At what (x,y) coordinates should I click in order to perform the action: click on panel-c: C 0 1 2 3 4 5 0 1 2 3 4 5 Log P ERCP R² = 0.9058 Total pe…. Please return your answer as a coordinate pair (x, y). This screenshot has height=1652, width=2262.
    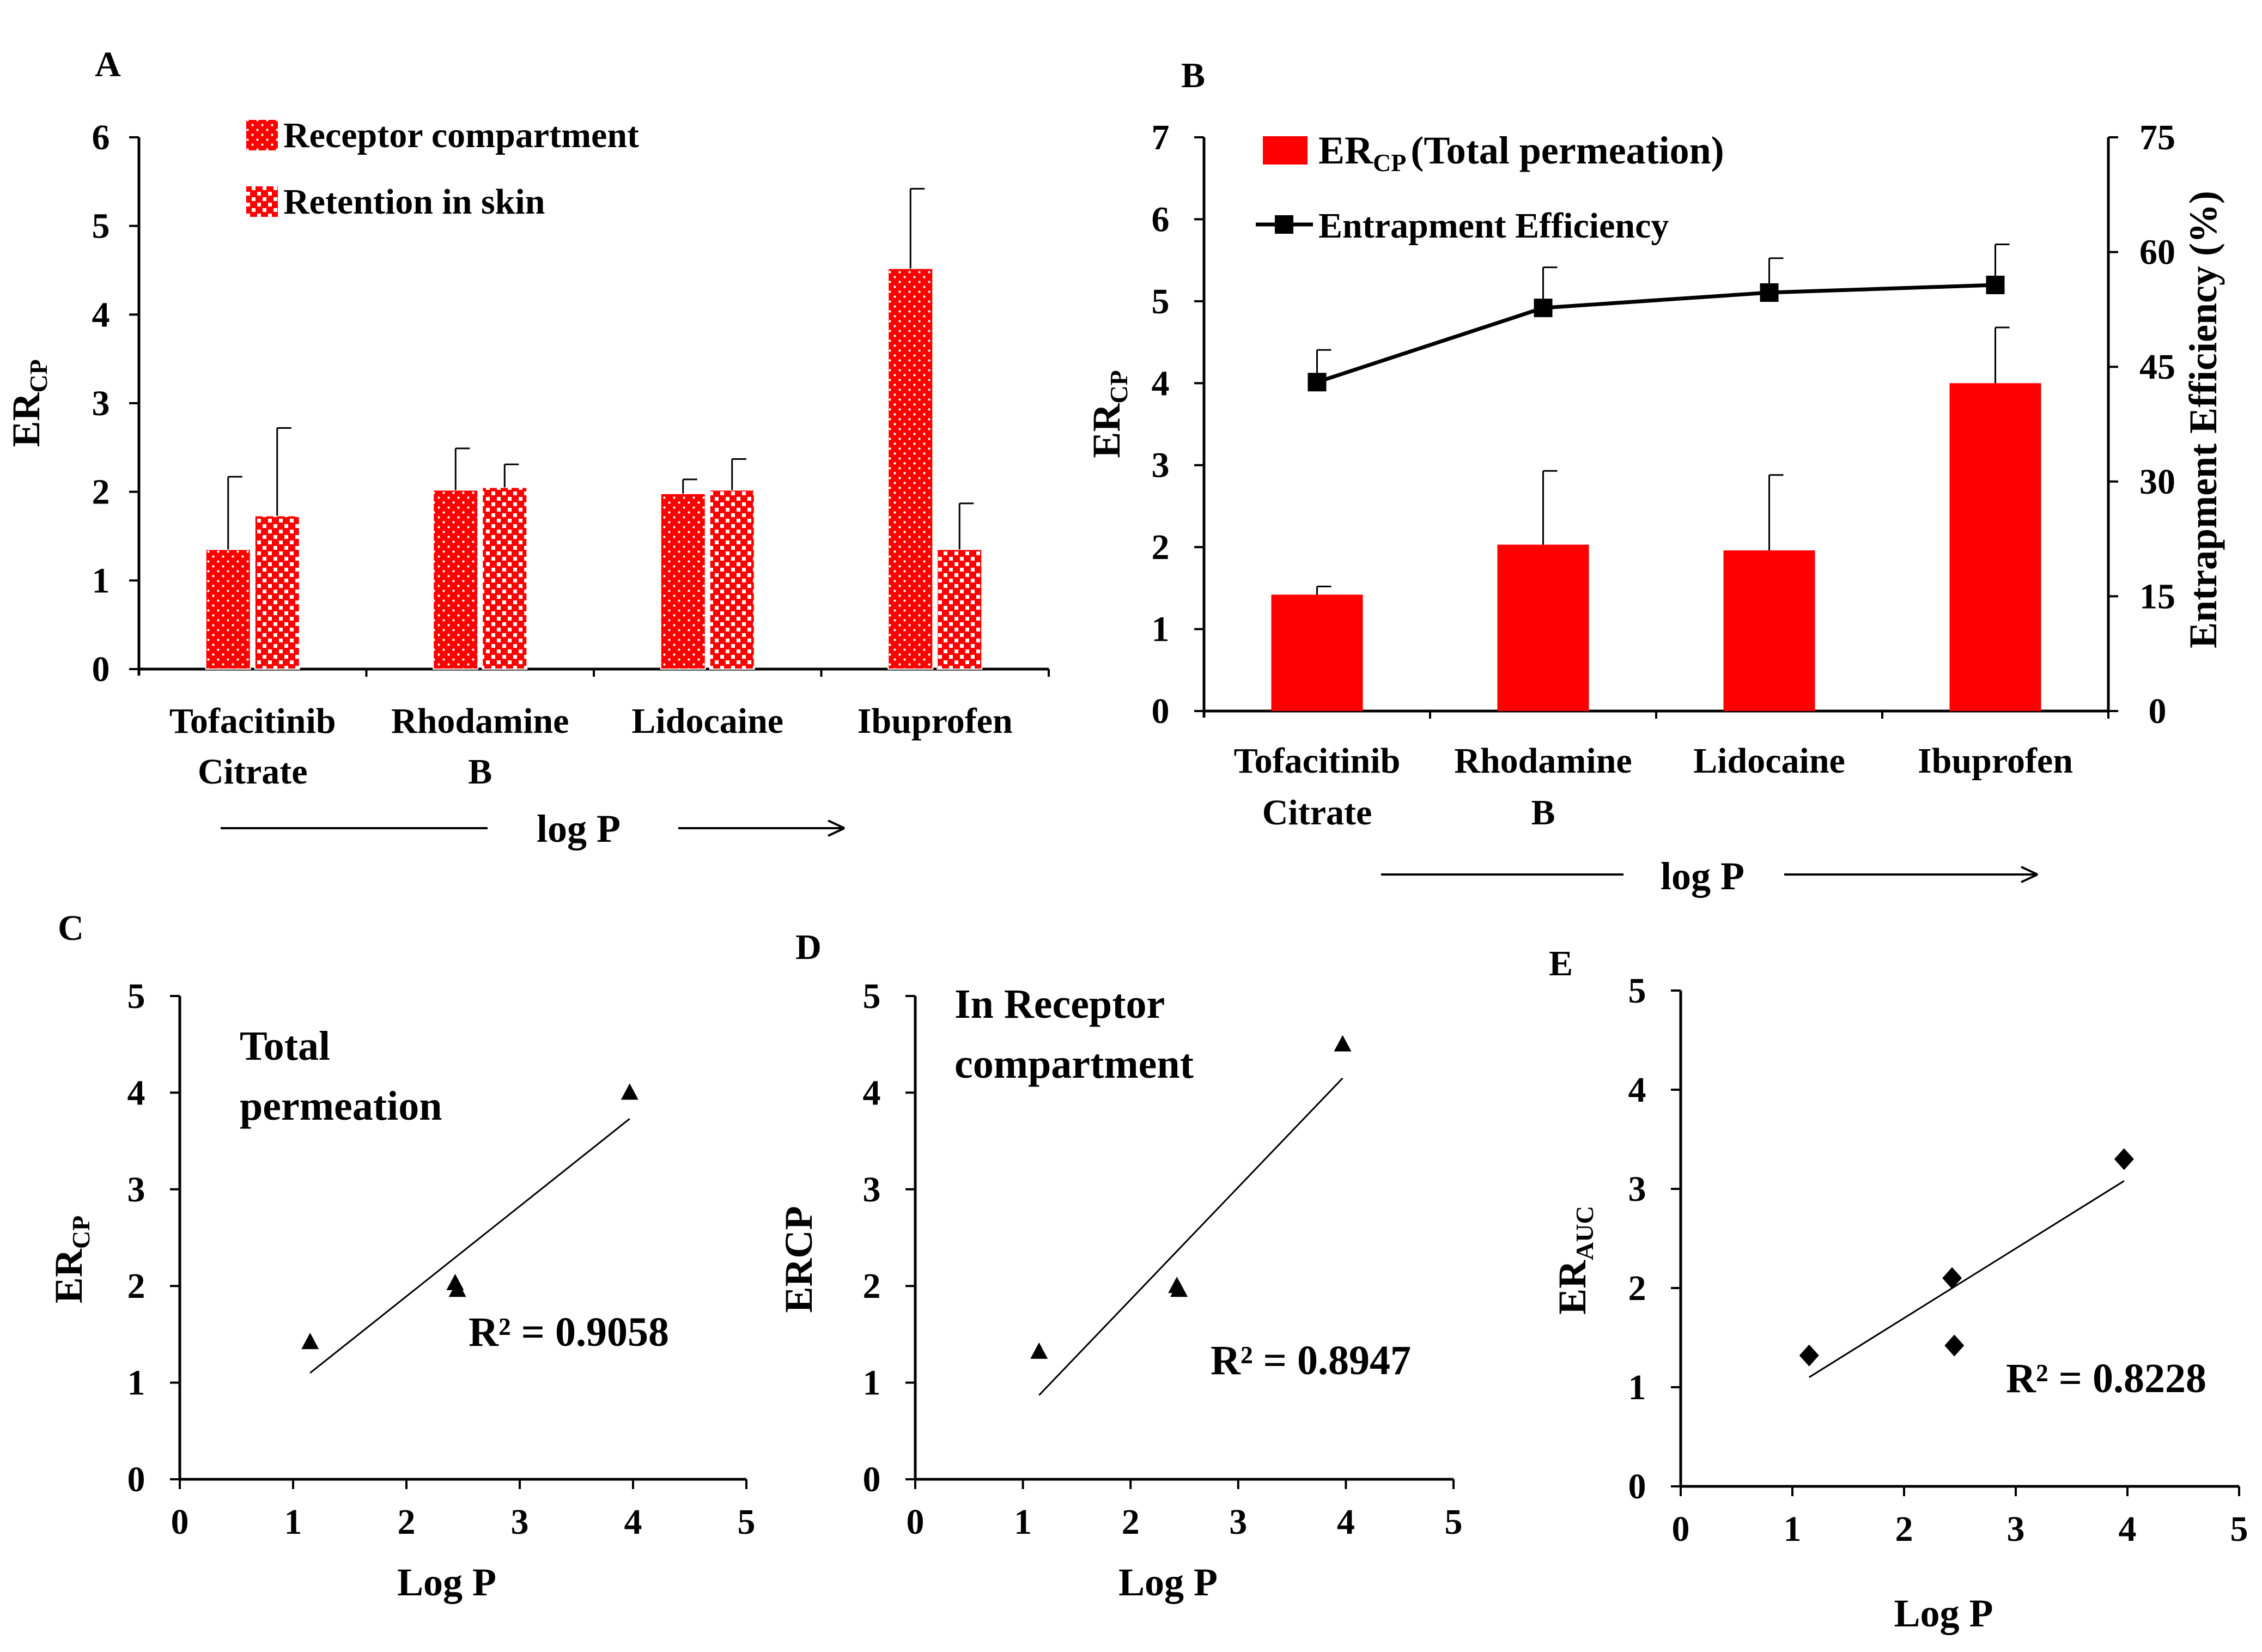
    Looking at the image, I should click on (401, 1256).